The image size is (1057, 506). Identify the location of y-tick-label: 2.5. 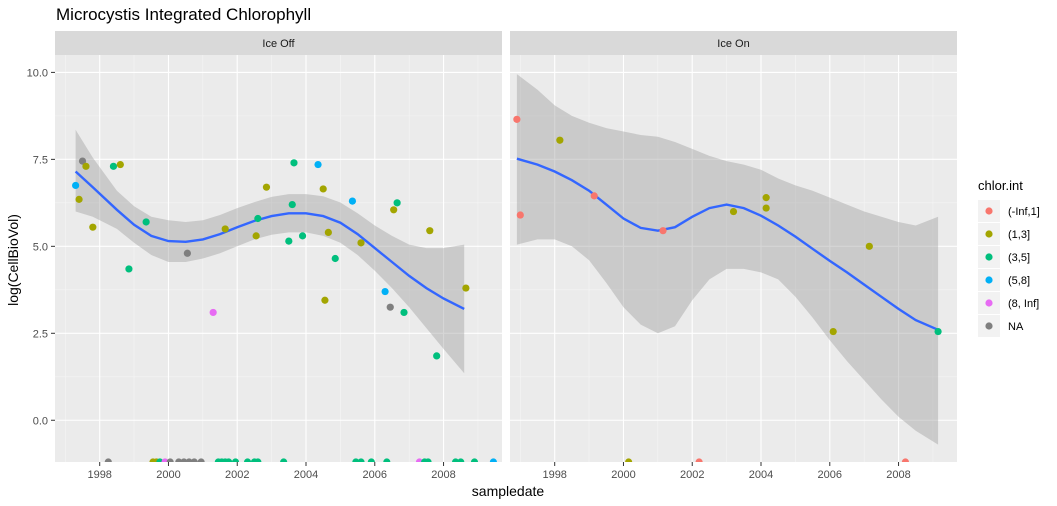
(40, 334).